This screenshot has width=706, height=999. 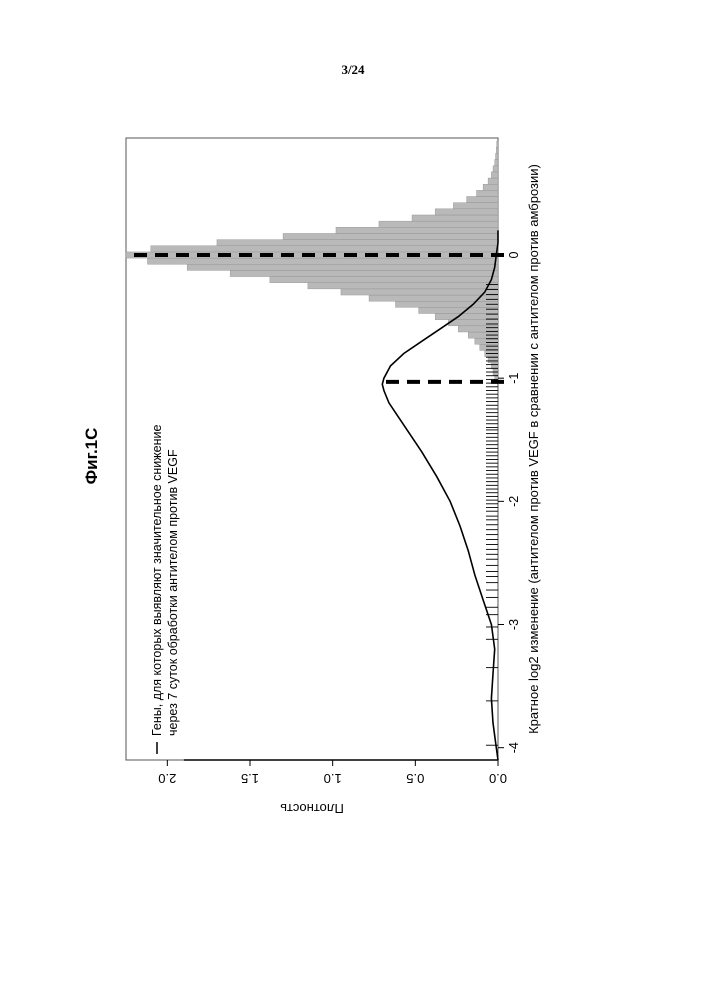 What do you see at coordinates (312, 808) in the screenshot?
I see `y-axis-label: Плотность` at bounding box center [312, 808].